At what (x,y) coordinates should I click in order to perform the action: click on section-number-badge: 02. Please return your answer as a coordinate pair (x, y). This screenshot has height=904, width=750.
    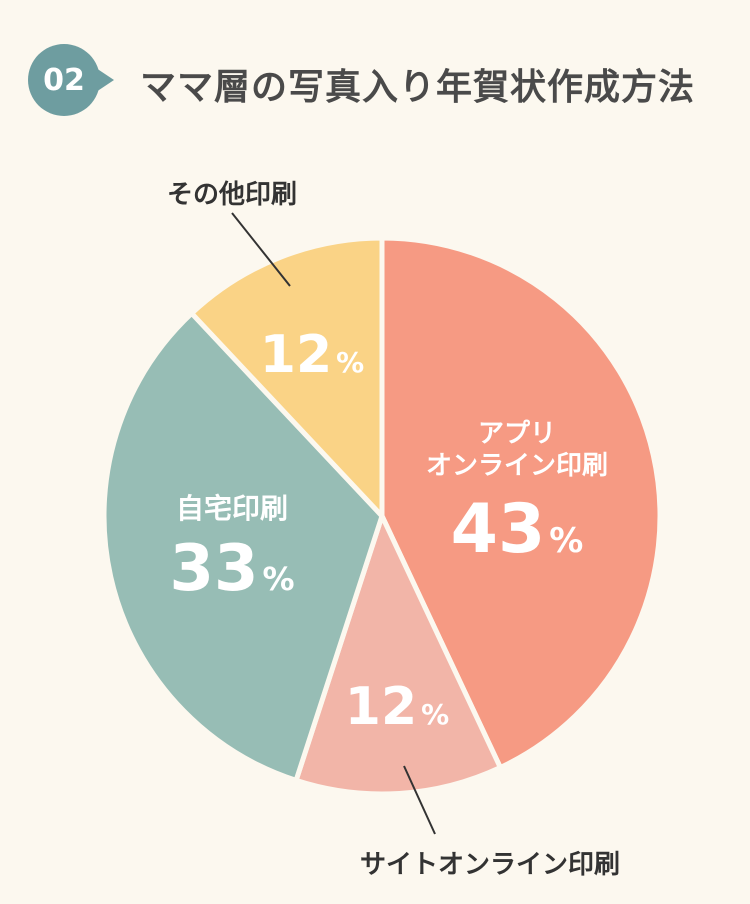
    Looking at the image, I should click on (64, 80).